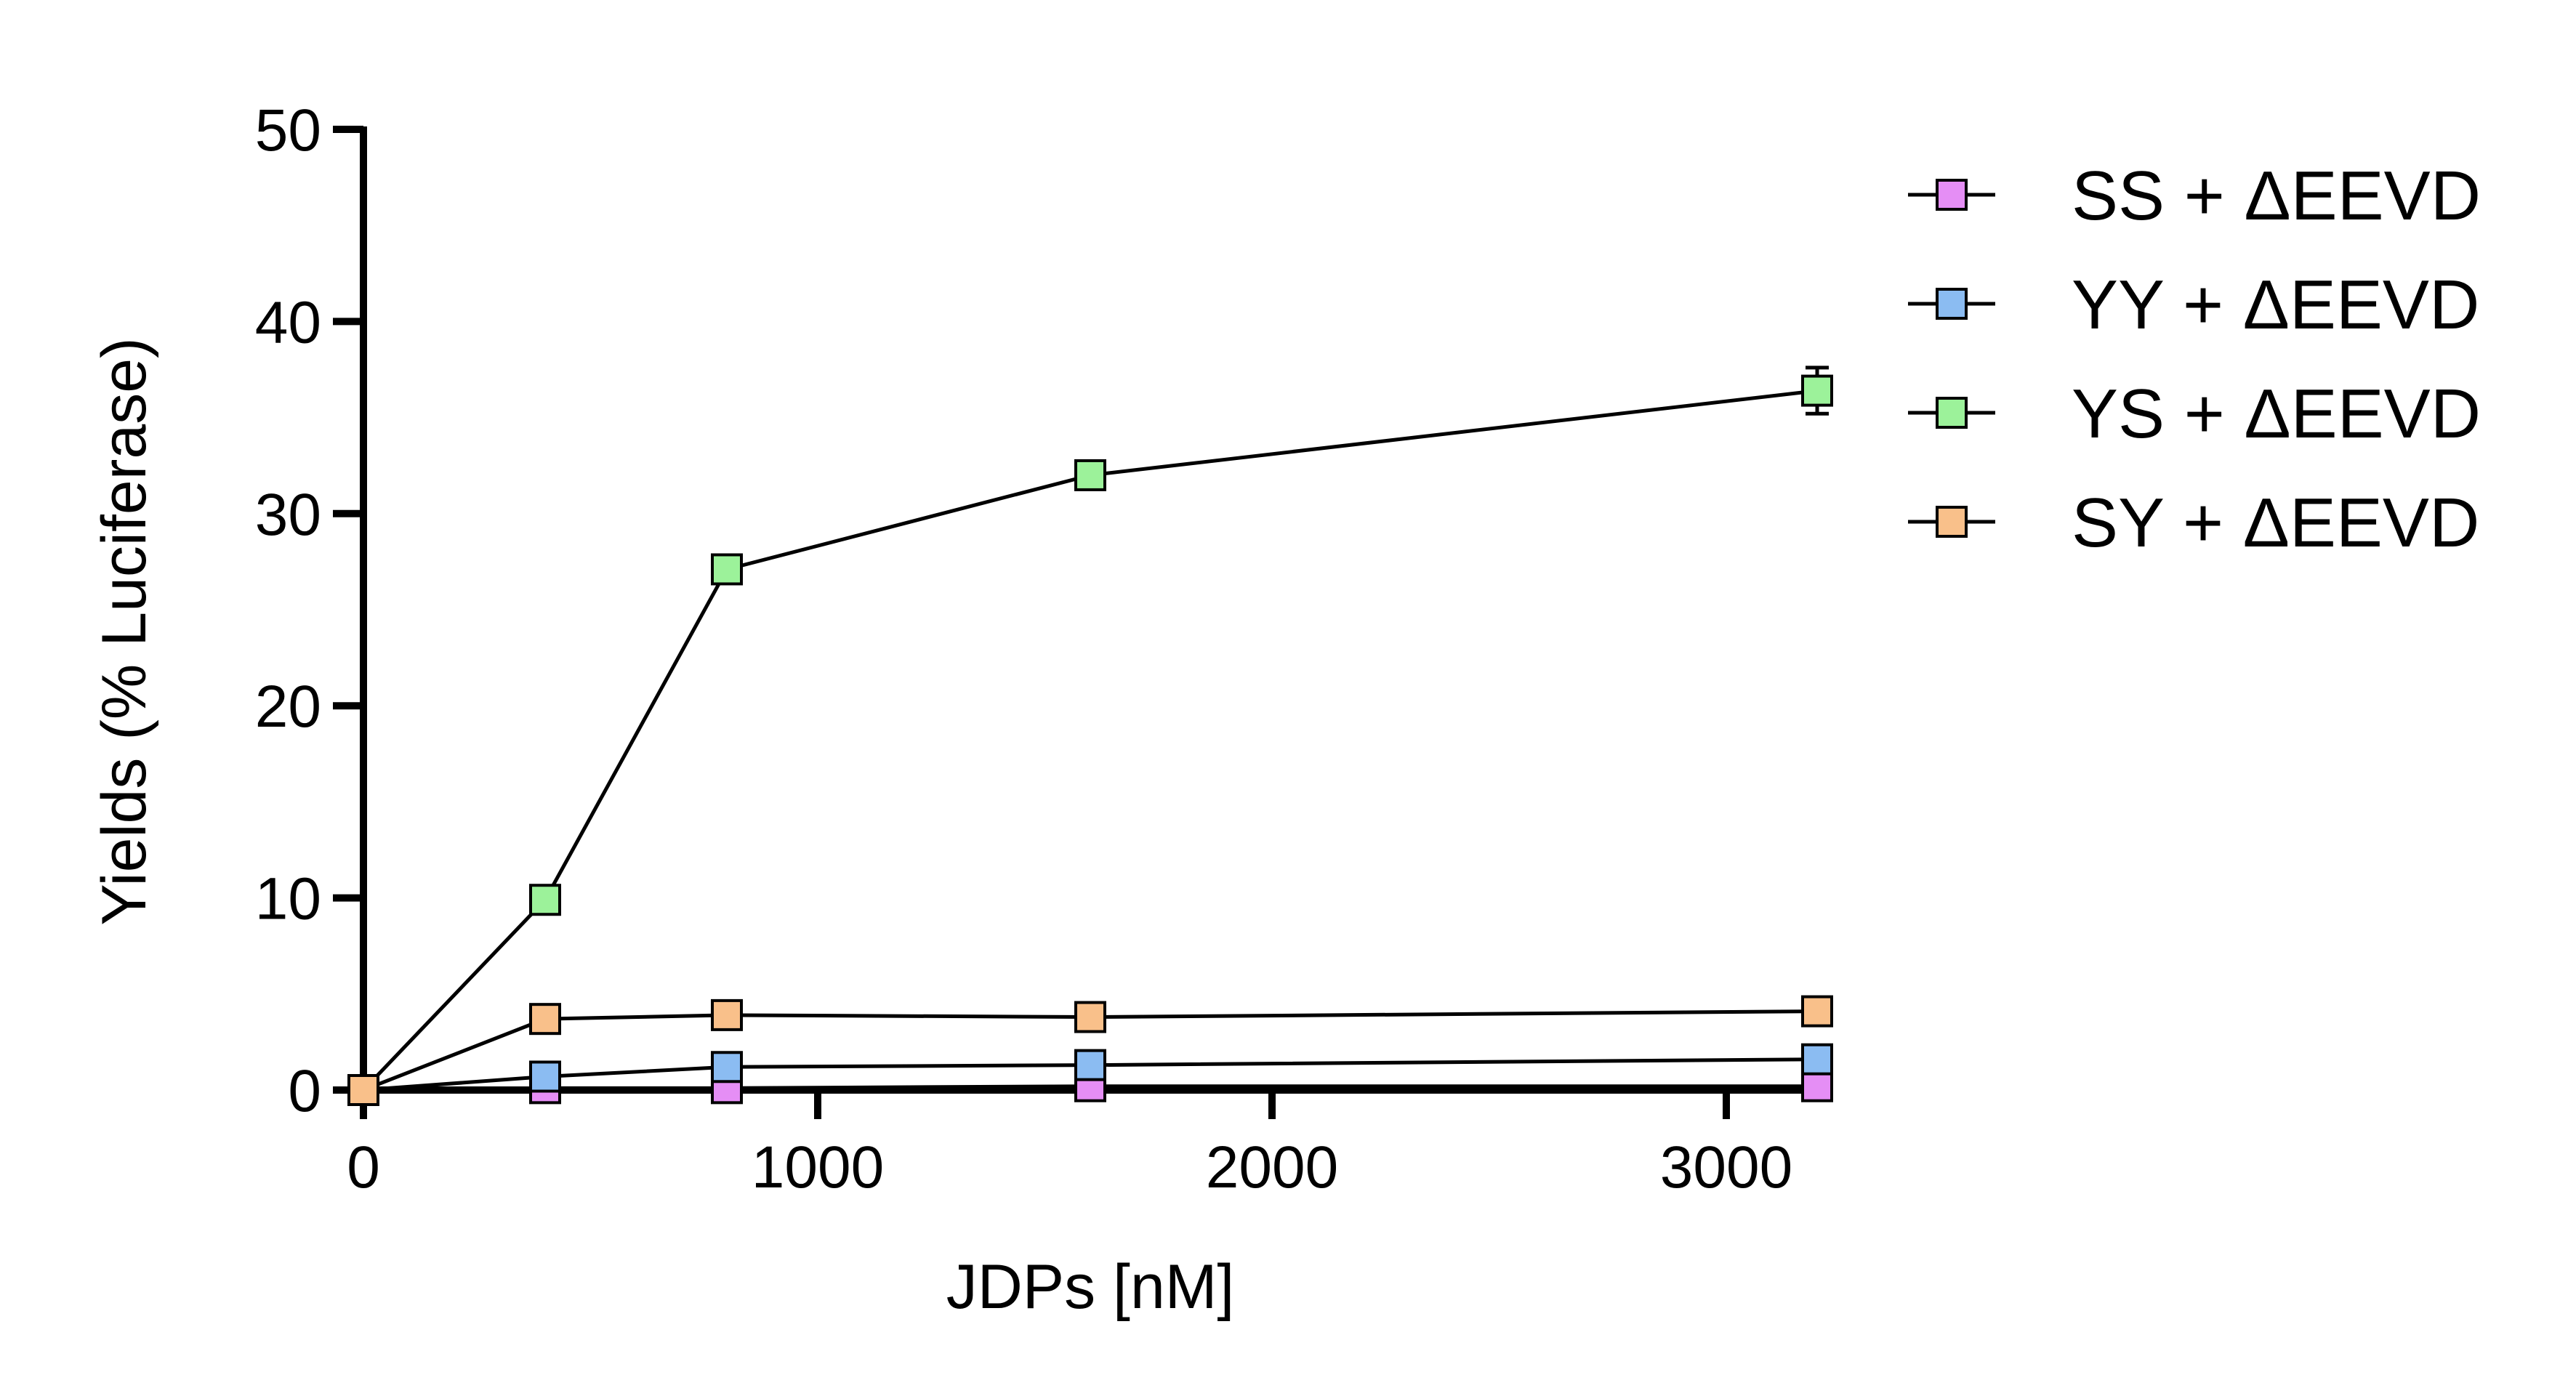  I want to click on legend-entry: SY + ΔEEVD, so click(2193, 523).